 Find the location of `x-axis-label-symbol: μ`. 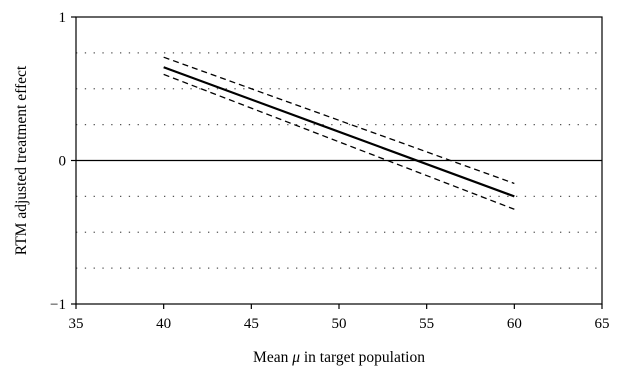

x-axis-label-symbol: μ is located at coordinates (295, 357).